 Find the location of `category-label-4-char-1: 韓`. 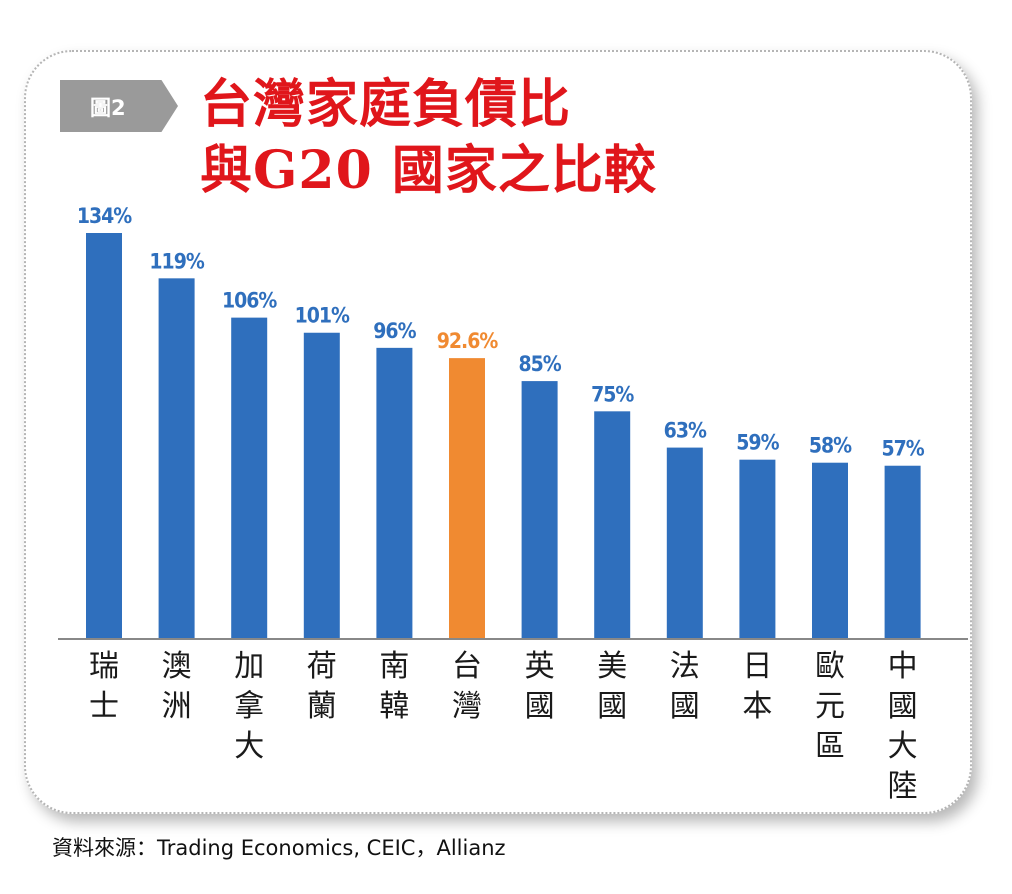

category-label-4-char-1: 韓 is located at coordinates (394, 706).